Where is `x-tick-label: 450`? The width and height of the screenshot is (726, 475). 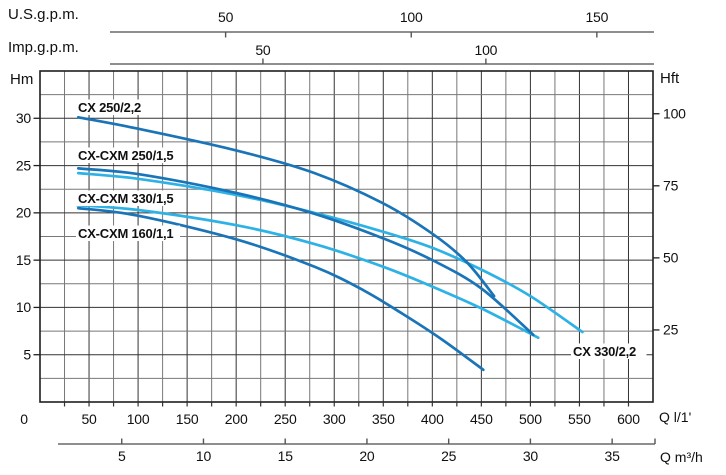
x-tick-label: 450 is located at coordinates (481, 419).